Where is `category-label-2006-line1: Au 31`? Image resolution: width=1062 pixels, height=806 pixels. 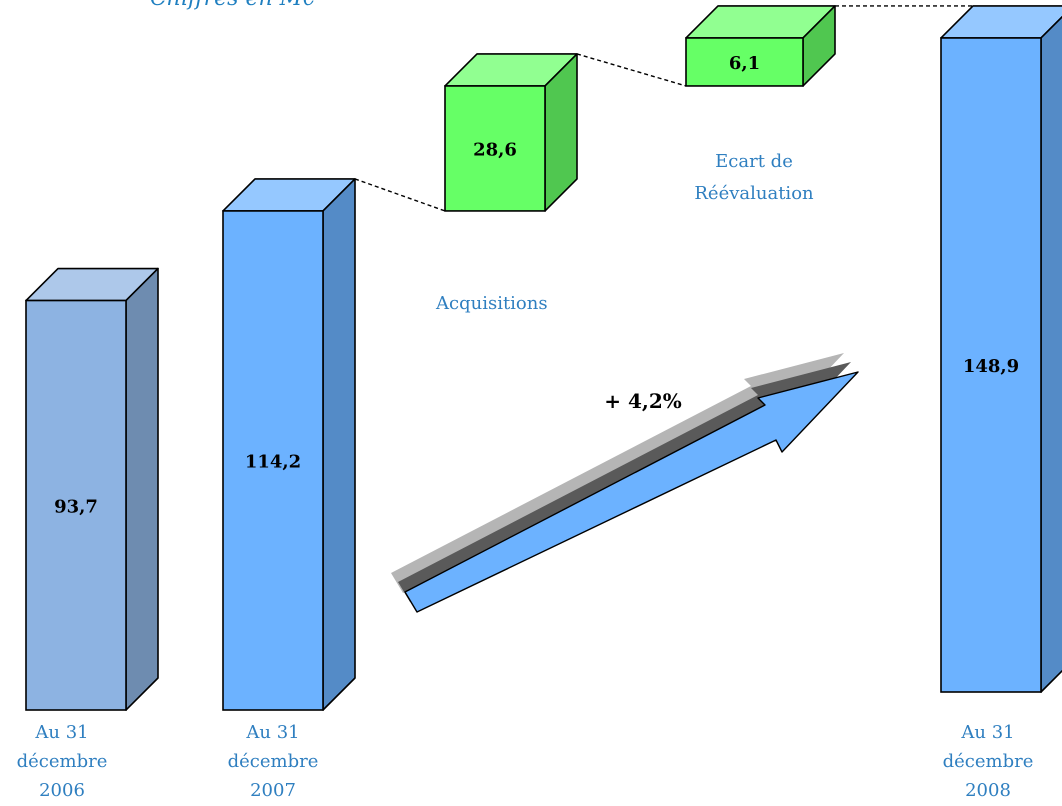
category-label-2006-line1: Au 31 is located at coordinates (62, 732).